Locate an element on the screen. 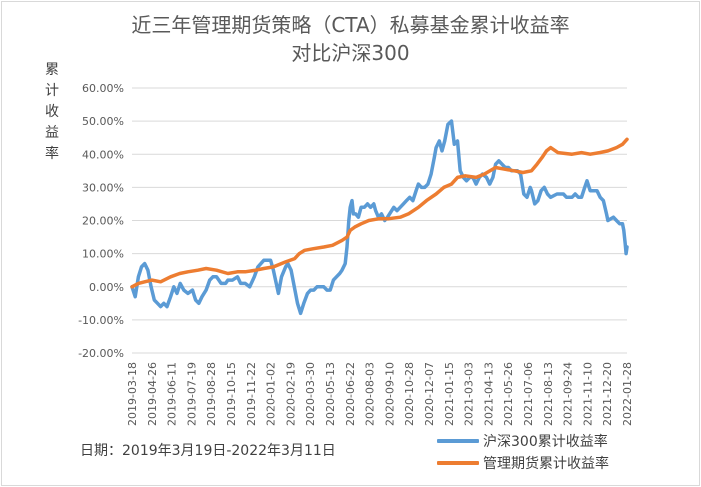 This screenshot has height=487, width=701. x-tick-label: 2019-06-11 is located at coordinates (172, 394).